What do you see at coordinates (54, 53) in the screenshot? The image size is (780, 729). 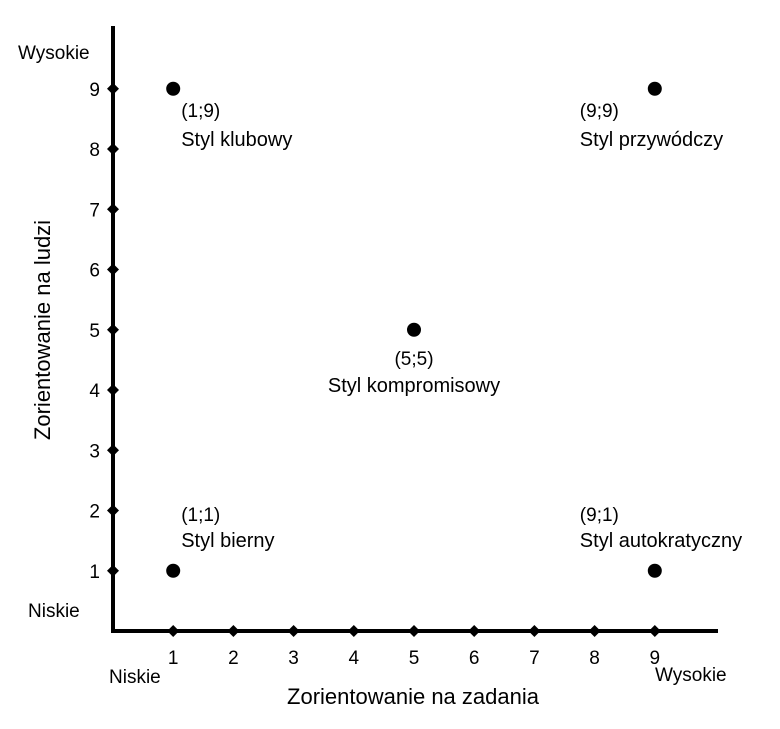 I see `y-high-label: Wysokie` at bounding box center [54, 53].